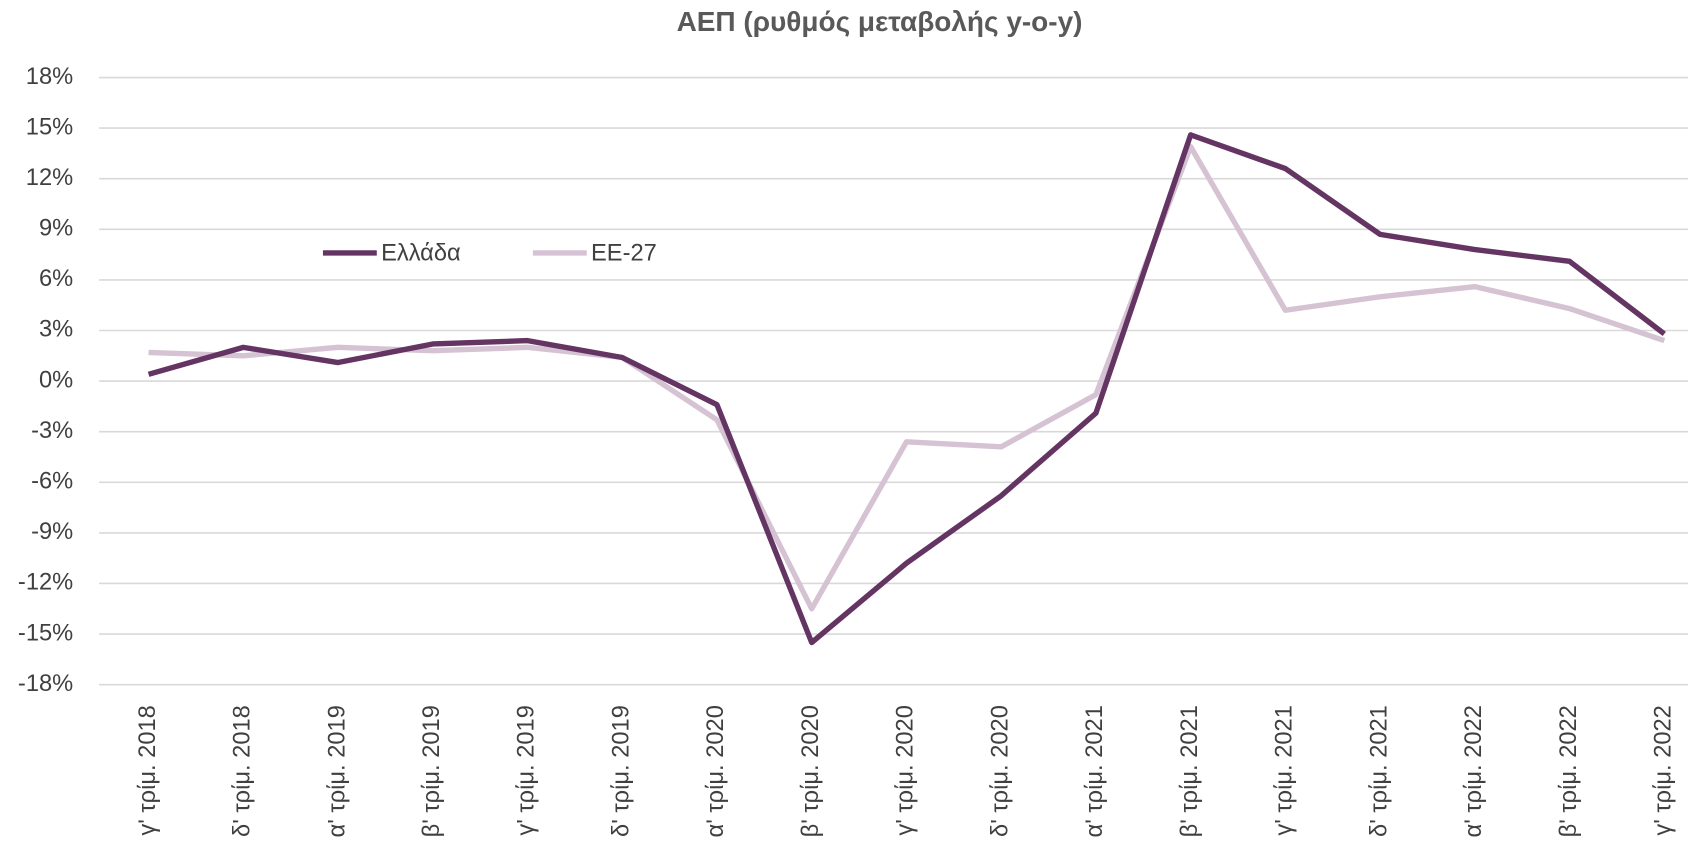  What do you see at coordinates (716, 771) in the screenshot?
I see `x-tick-label: α' τρίμ. 2020` at bounding box center [716, 771].